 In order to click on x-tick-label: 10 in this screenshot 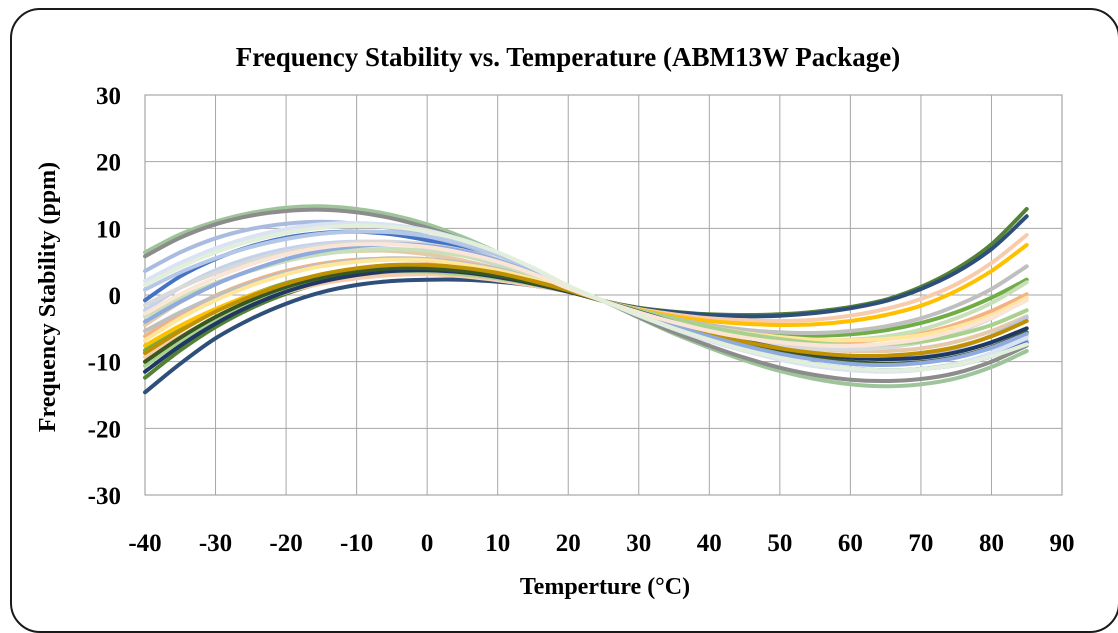, I will do `click(497, 543)`.